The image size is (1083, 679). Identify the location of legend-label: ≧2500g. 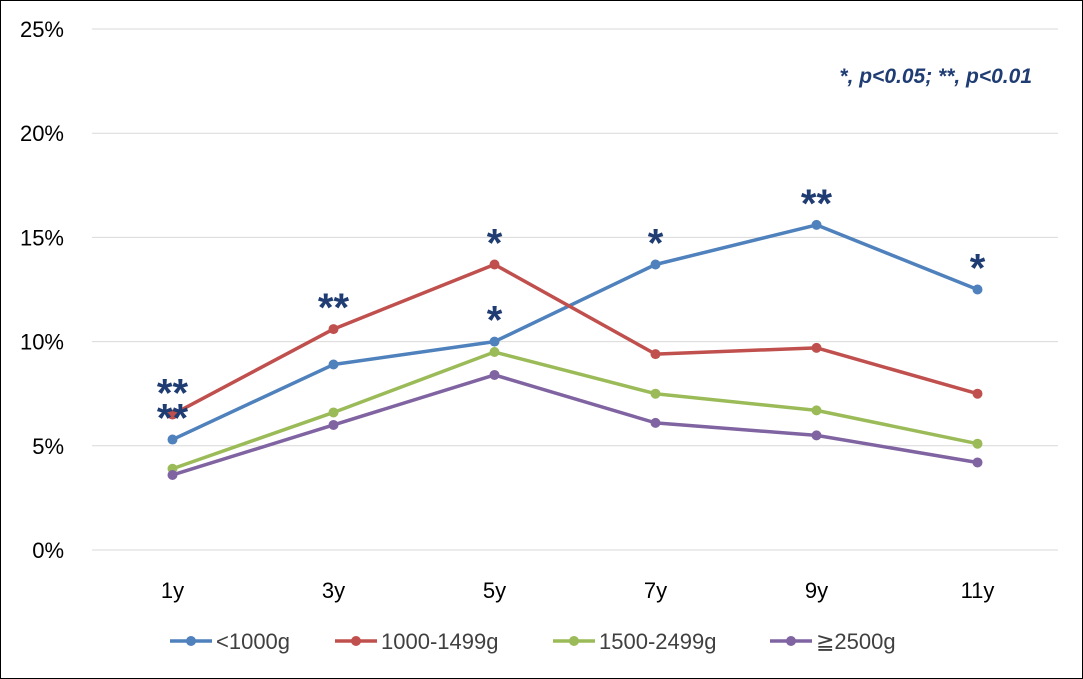
(856, 641).